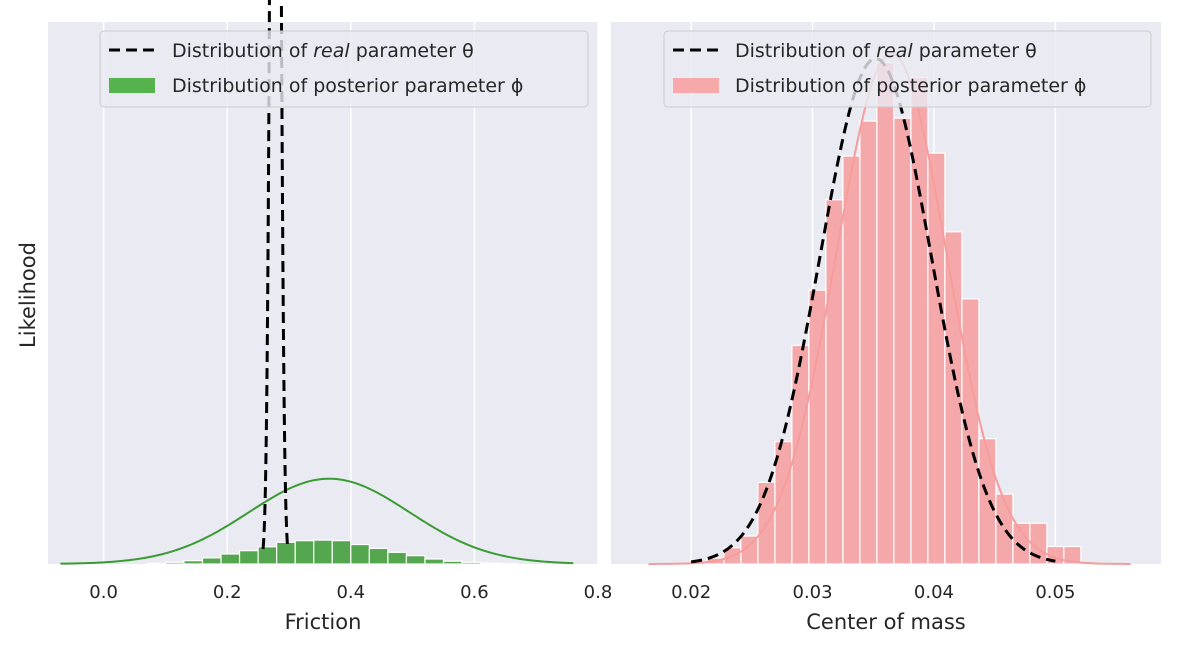 This screenshot has height=649, width=1182. I want to click on x-ticks: 0.02 0.03 0.04 0.05, so click(873, 592).